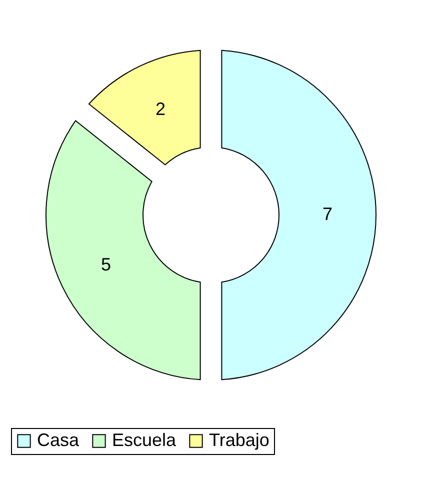 Image resolution: width=430 pixels, height=479 pixels. I want to click on data-label: 2, so click(160, 109).